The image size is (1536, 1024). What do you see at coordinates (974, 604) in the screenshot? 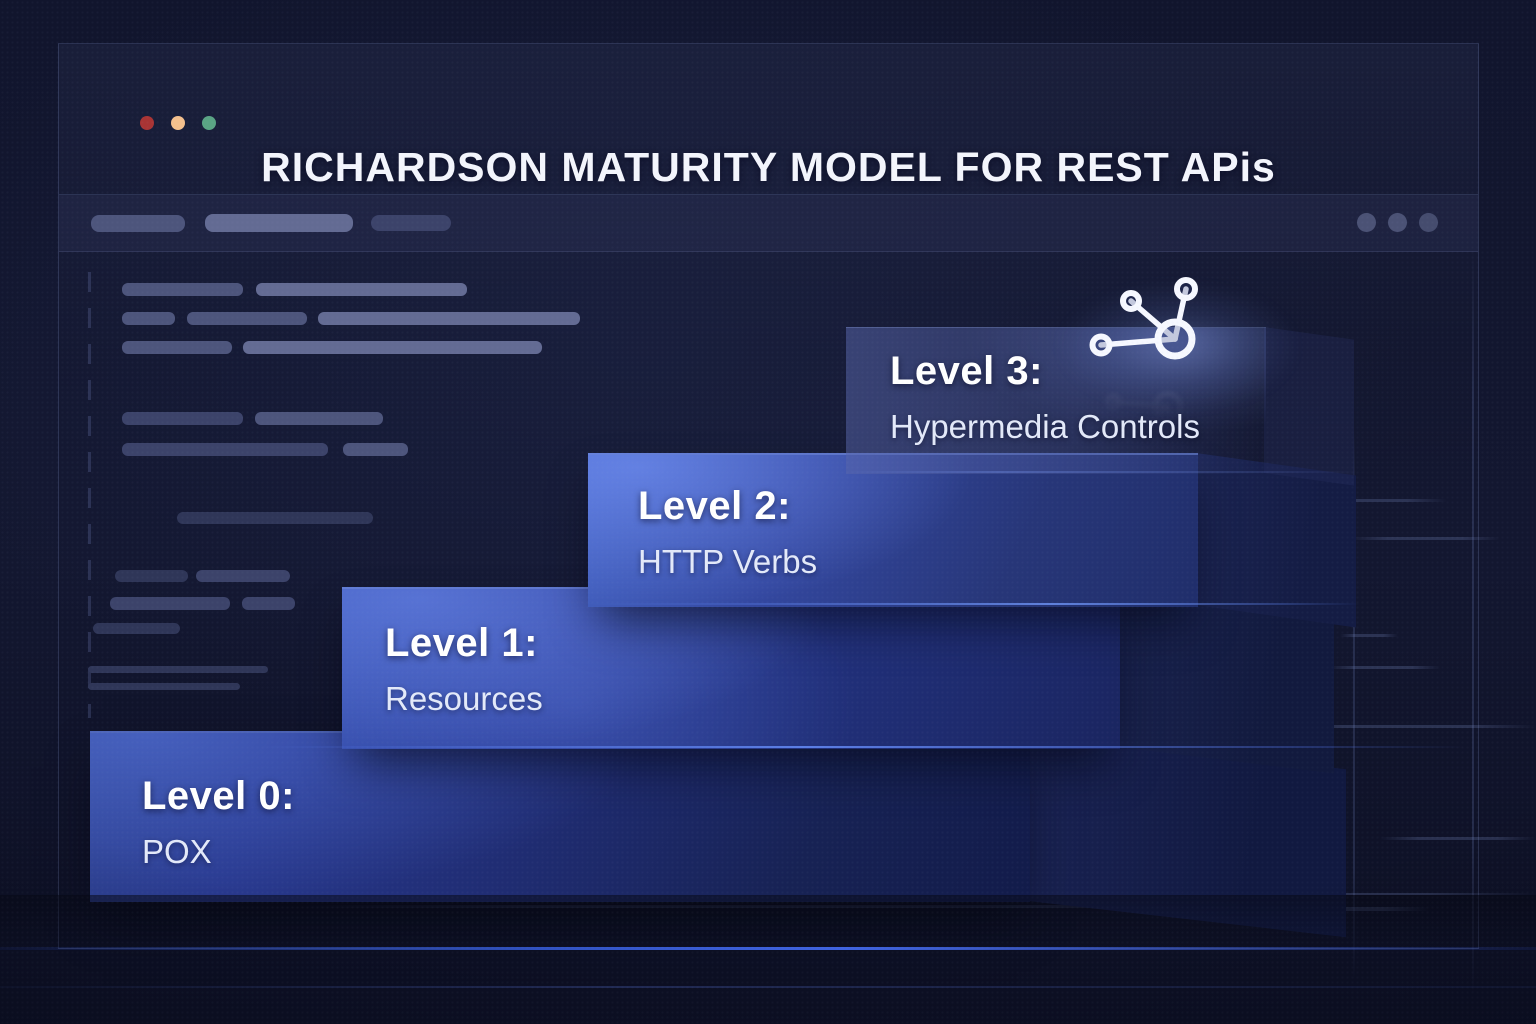
I see `level-2-bottom-seam` at bounding box center [974, 604].